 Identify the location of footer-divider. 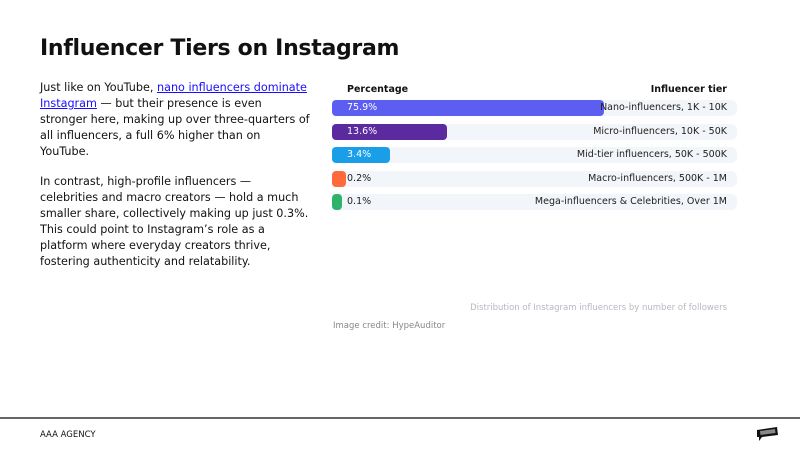
(400, 418).